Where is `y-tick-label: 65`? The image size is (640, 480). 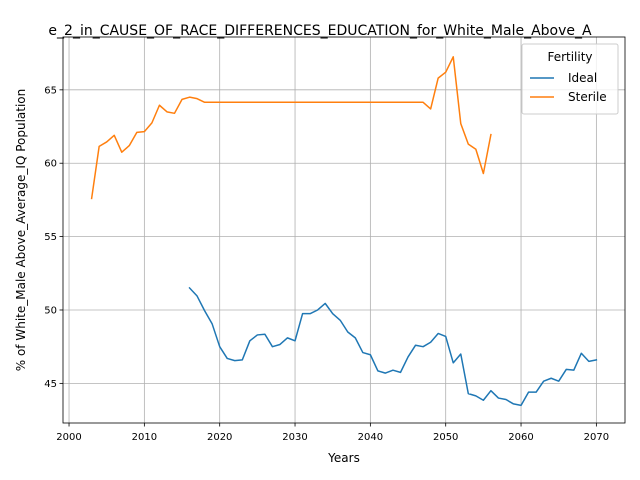 y-tick-label: 65 is located at coordinates (50, 90).